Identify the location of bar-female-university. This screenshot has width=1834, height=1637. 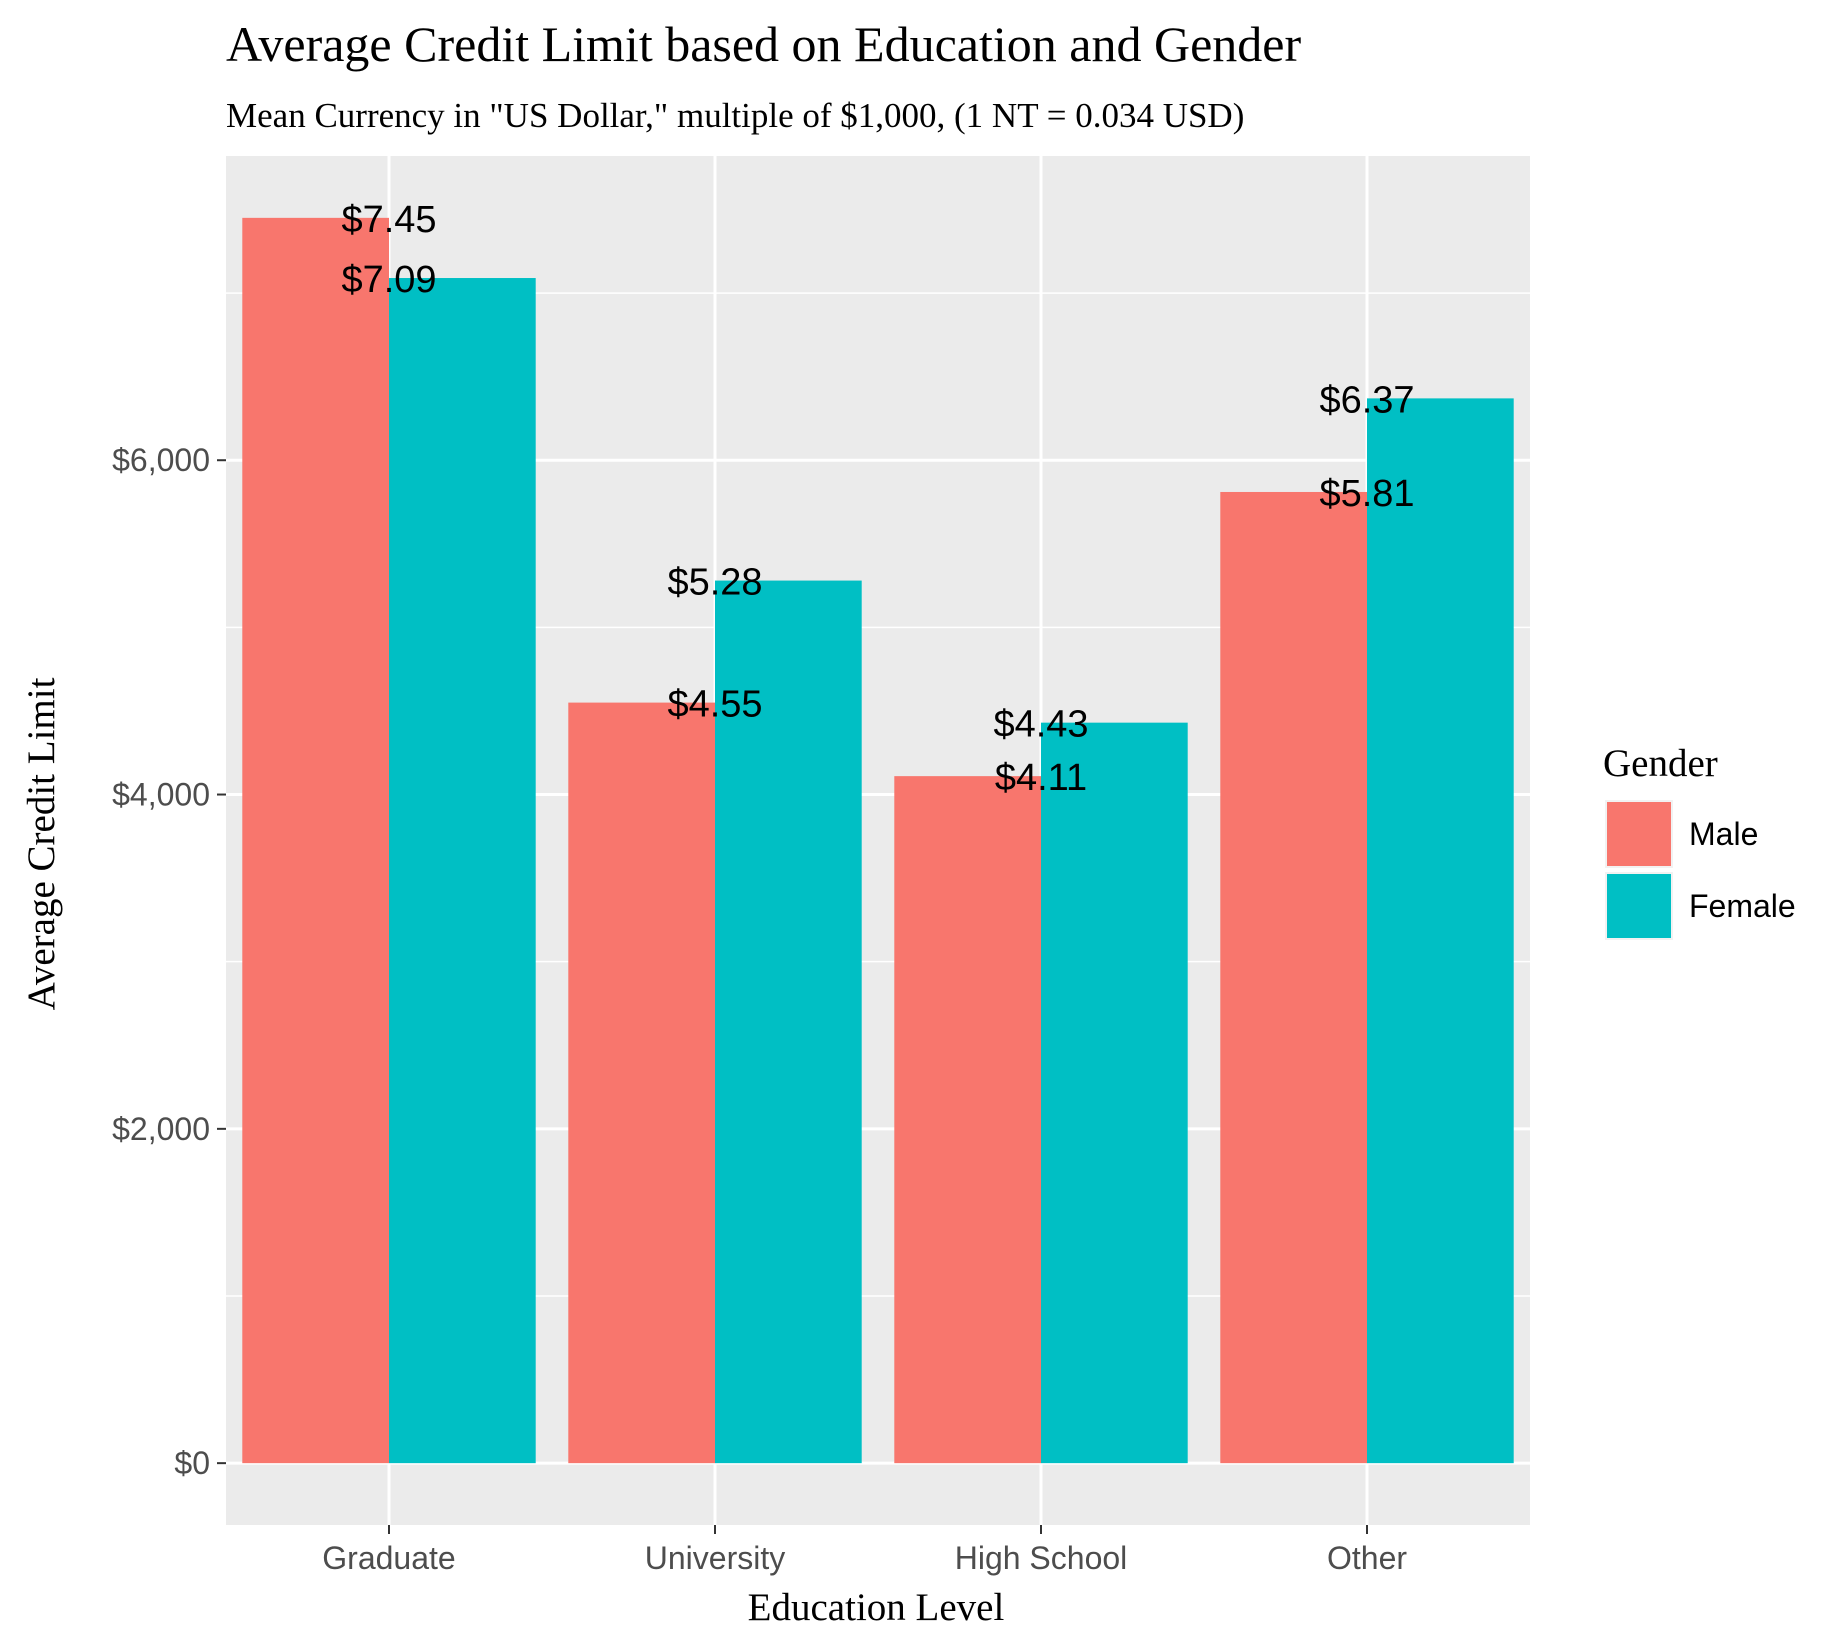
(788, 1022).